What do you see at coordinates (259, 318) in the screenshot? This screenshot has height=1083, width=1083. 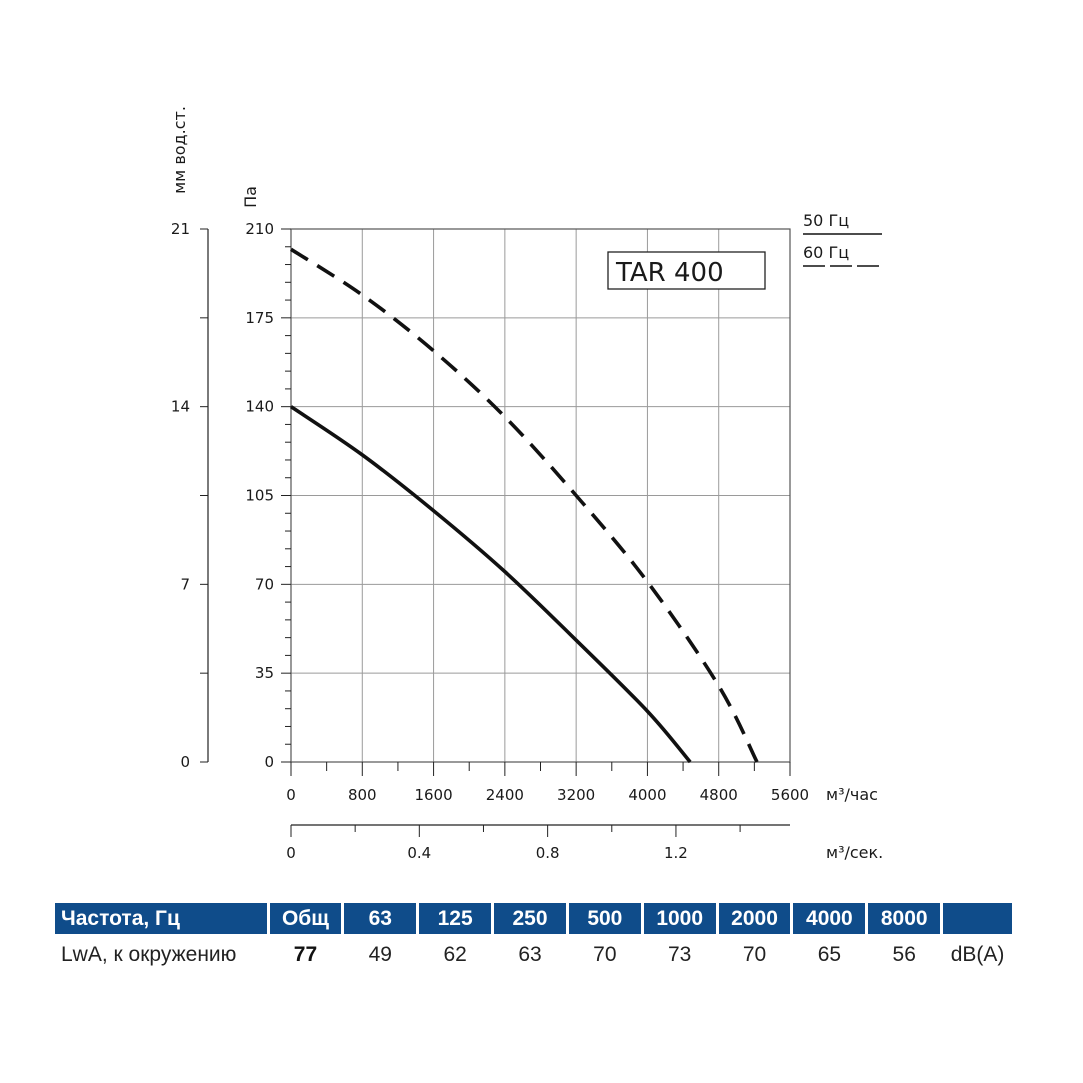 I see `y-tick-label: 175` at bounding box center [259, 318].